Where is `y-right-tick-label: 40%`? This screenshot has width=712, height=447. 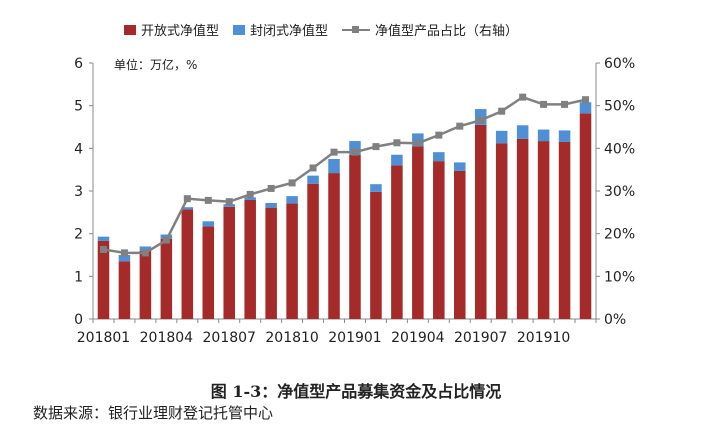 y-right-tick-label: 40% is located at coordinates (619, 149).